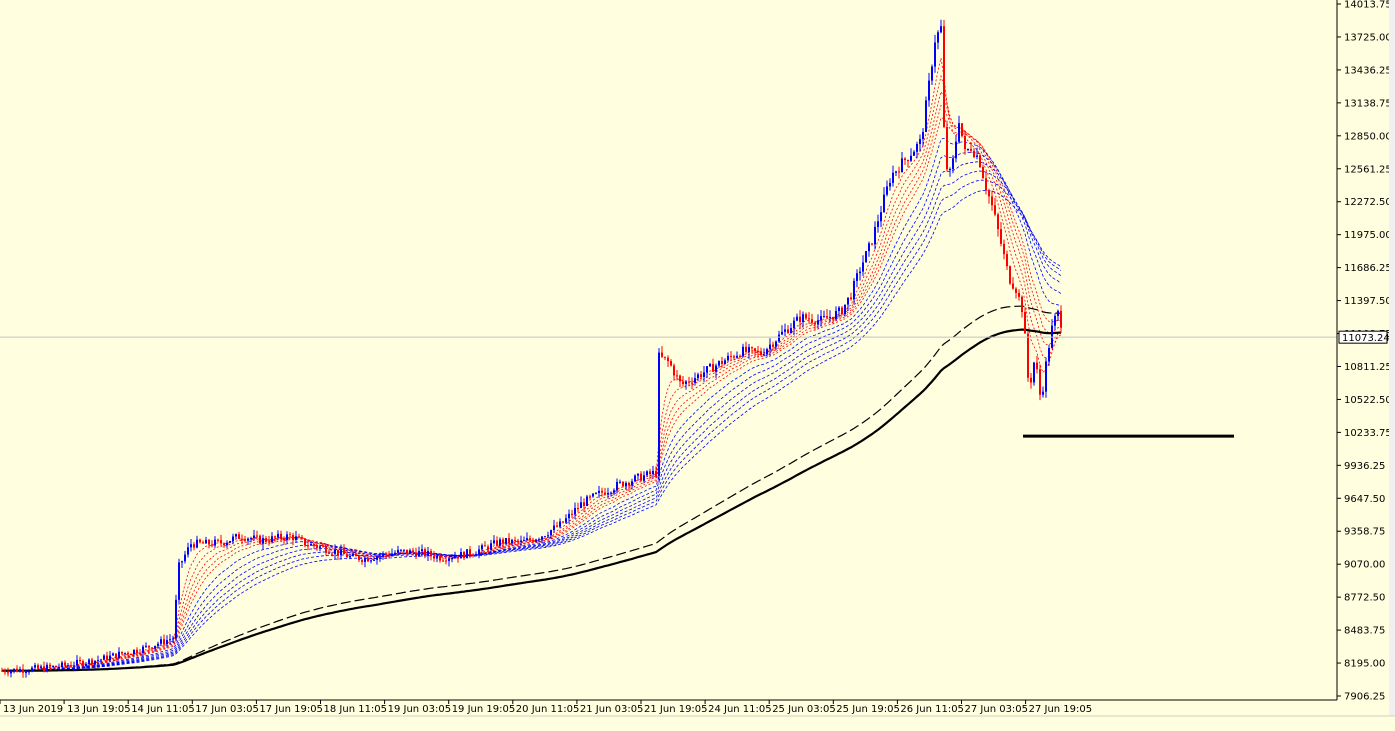 This screenshot has width=1395, height=731. I want to click on y-axis-tick-label: 10233.75, so click(1368, 433).